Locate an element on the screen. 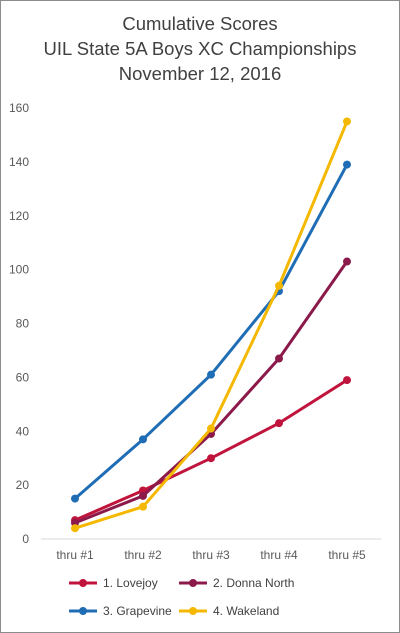 The width and height of the screenshot is (400, 633). x-tick-label-2: thru #2 is located at coordinates (143, 555).